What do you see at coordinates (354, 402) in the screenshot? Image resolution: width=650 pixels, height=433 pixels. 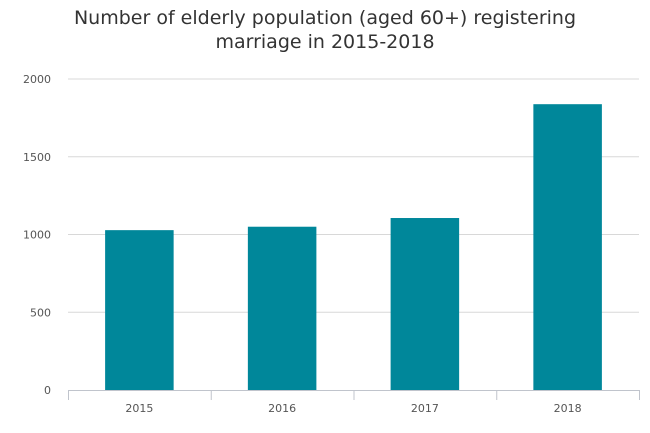 I see `x-axis: 2015 2016 2017 2018` at bounding box center [354, 402].